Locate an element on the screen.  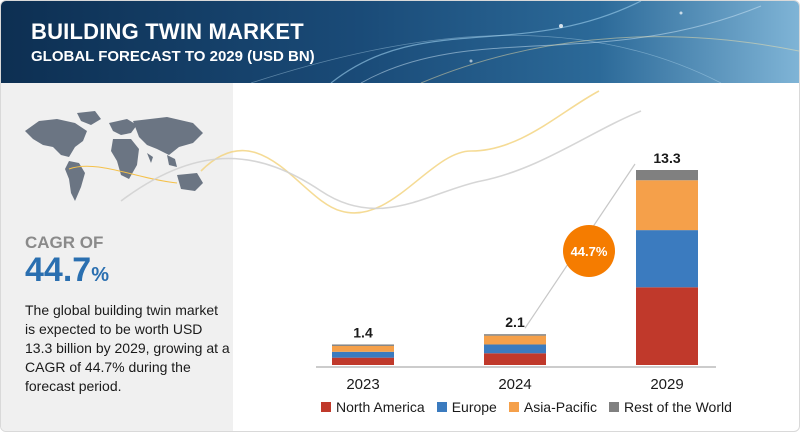
cagr-value: 44.7 is located at coordinates (58, 270).